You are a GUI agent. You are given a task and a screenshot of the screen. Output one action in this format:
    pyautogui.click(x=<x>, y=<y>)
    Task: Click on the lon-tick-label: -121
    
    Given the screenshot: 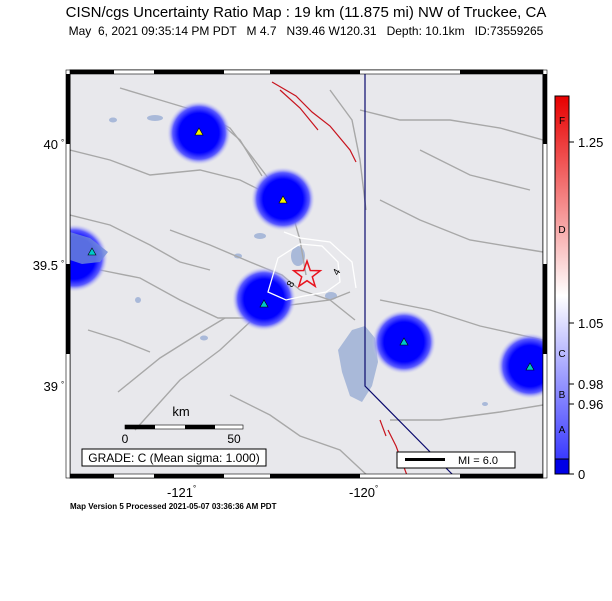 What is the action you would take?
    pyautogui.click(x=180, y=492)
    